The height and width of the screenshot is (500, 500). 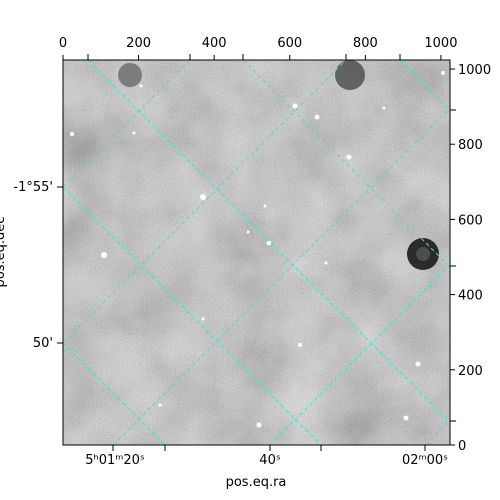 I want to click on ra-tick-label: 5ʰ01ᵐ20ˢ, so click(x=115, y=460).